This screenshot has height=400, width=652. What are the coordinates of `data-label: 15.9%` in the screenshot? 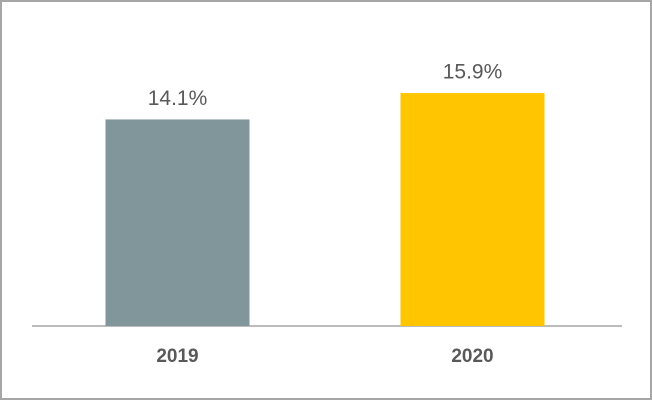 It's located at (473, 72).